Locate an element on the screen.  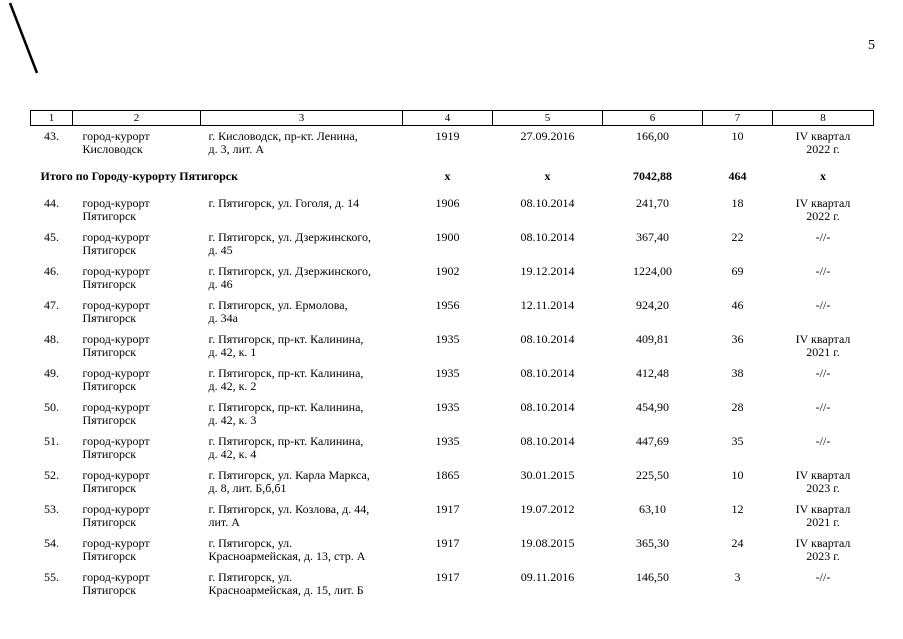
cell-date: х is located at coordinates (548, 176).